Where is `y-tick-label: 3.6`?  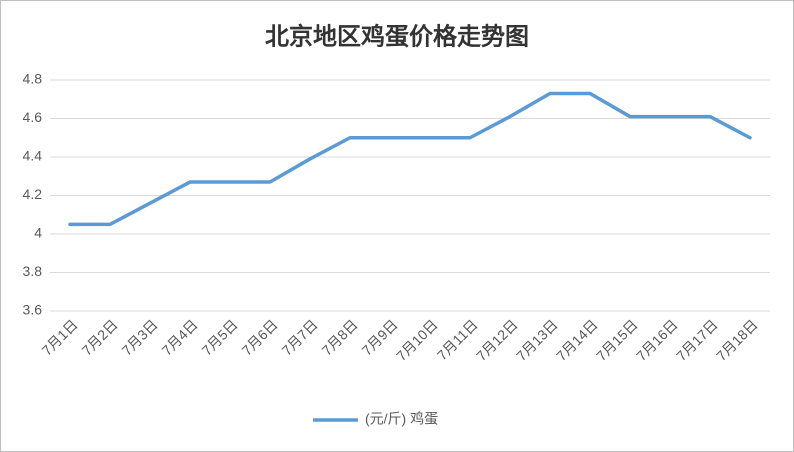 y-tick-label: 3.6 is located at coordinates (33, 310).